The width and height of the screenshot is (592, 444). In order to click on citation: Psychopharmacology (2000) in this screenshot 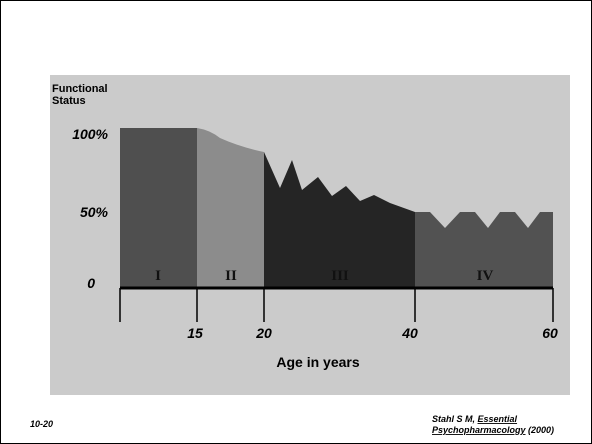, I will do `click(493, 430)`.